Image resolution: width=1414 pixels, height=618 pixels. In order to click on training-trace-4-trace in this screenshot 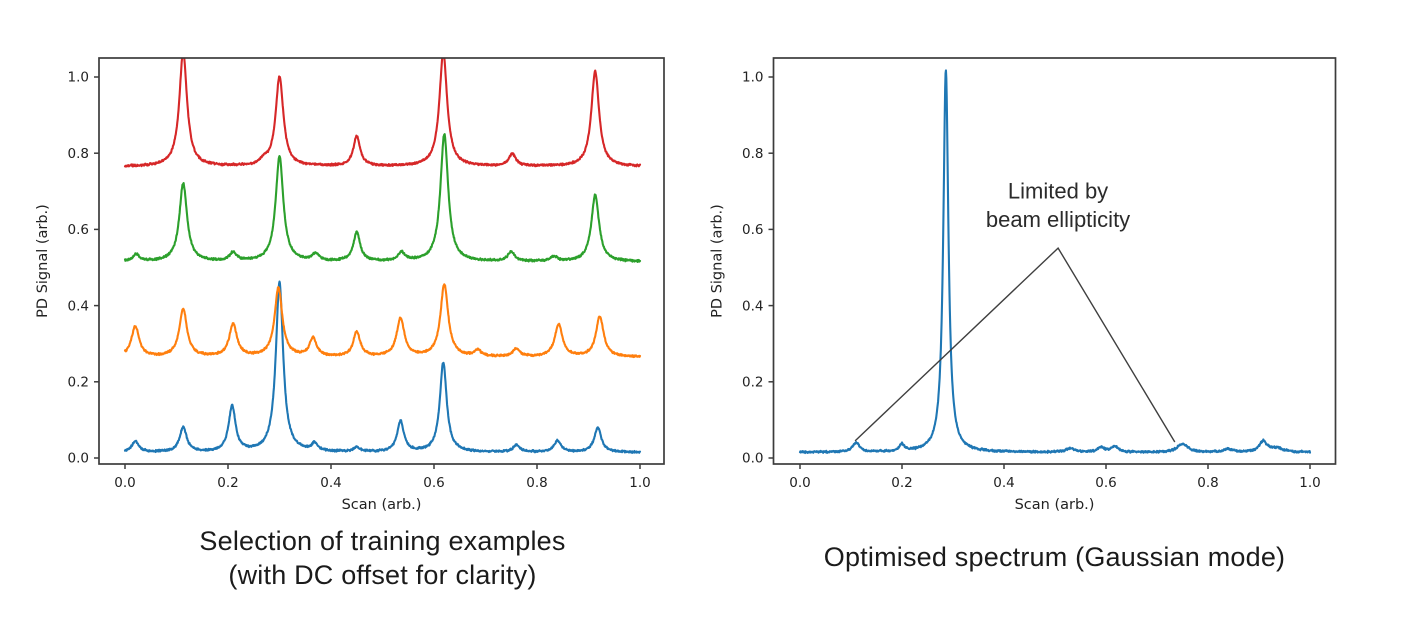, I will do `click(382, 113)`.